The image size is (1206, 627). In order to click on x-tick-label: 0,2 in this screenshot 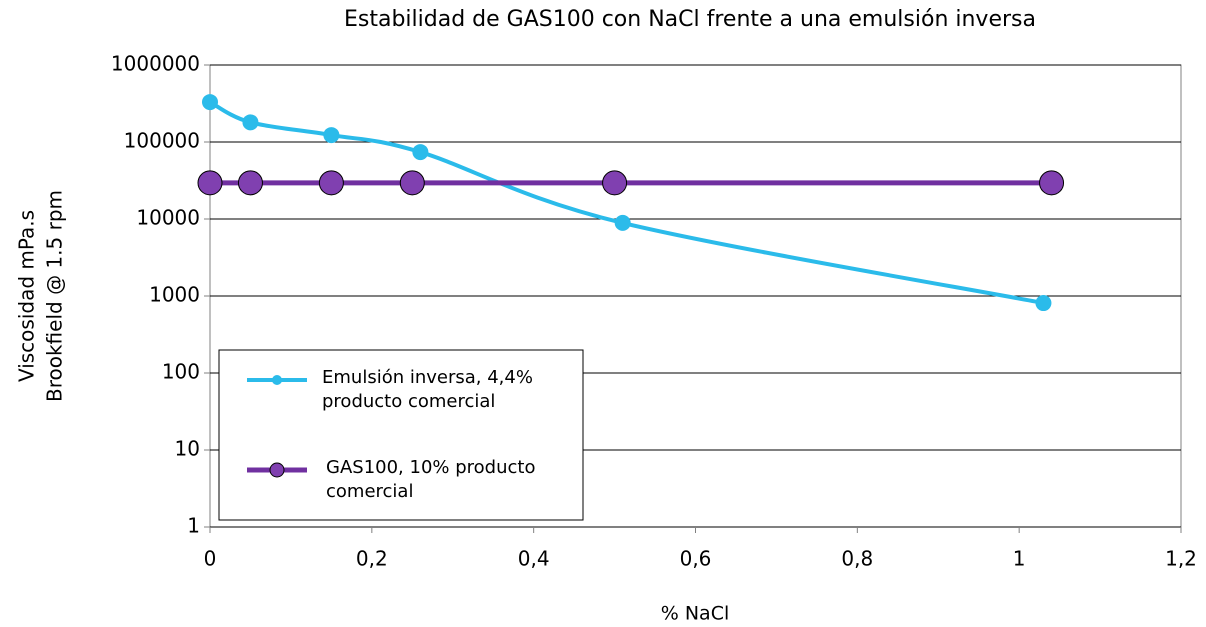, I will do `click(372, 559)`.